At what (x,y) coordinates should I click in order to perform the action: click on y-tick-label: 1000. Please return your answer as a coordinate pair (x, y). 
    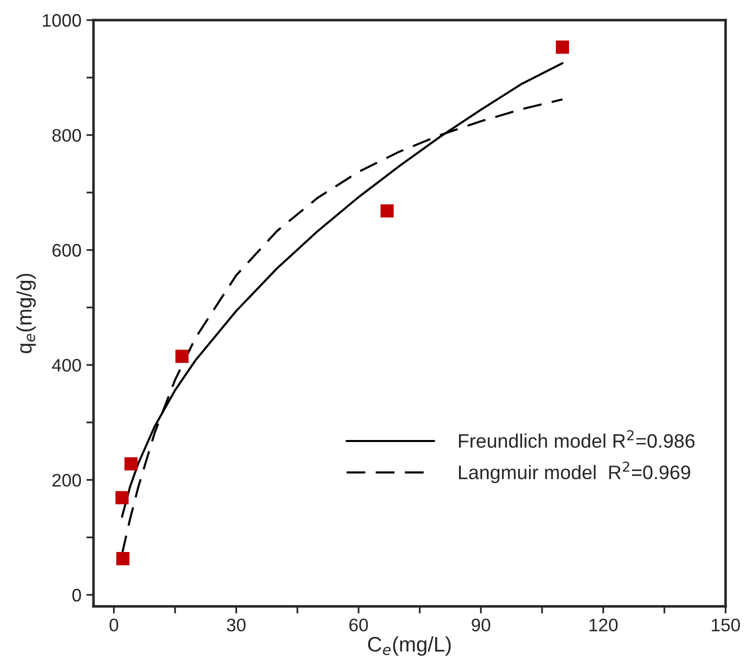
    Looking at the image, I should click on (61, 20).